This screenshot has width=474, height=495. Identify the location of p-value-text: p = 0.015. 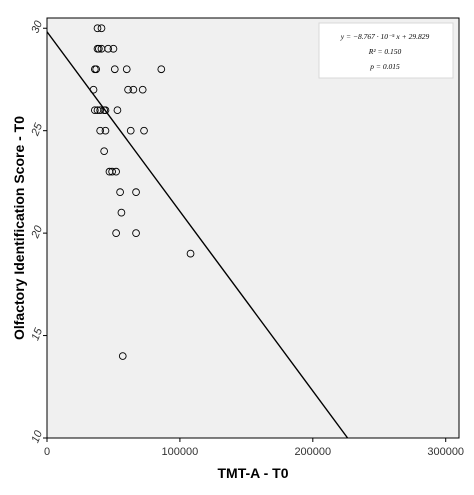
(384, 66).